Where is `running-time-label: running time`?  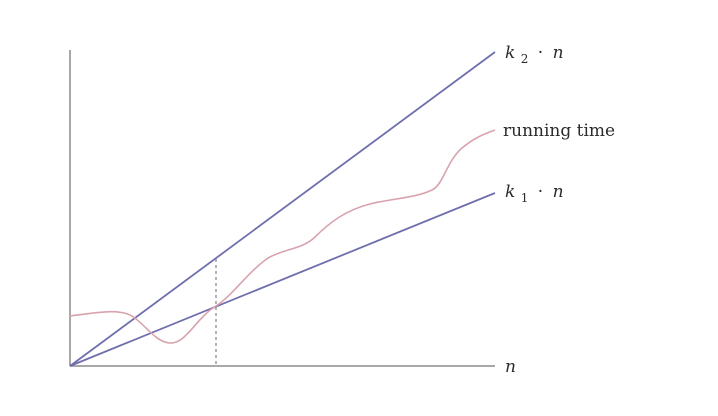
running-time-label: running time is located at coordinates (559, 131).